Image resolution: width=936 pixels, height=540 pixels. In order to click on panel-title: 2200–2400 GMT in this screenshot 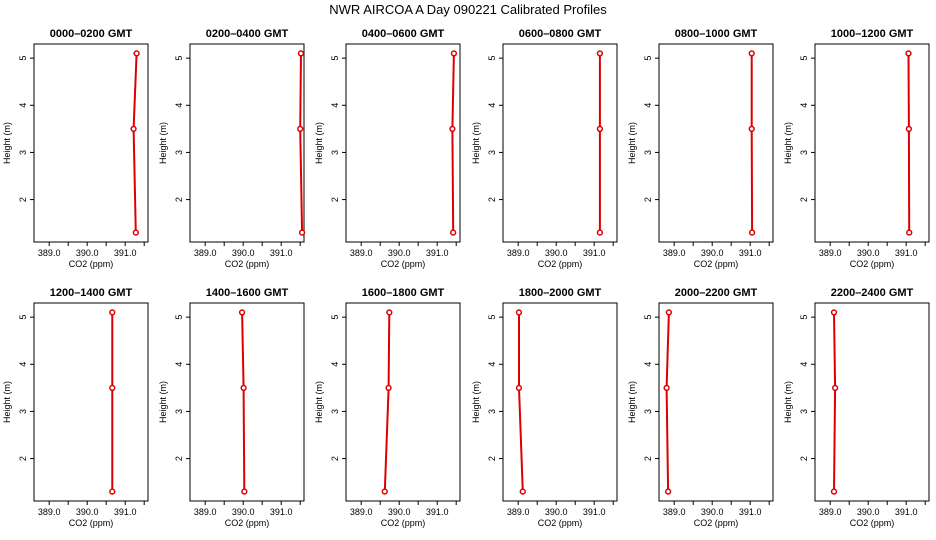, I will do `click(872, 293)`.